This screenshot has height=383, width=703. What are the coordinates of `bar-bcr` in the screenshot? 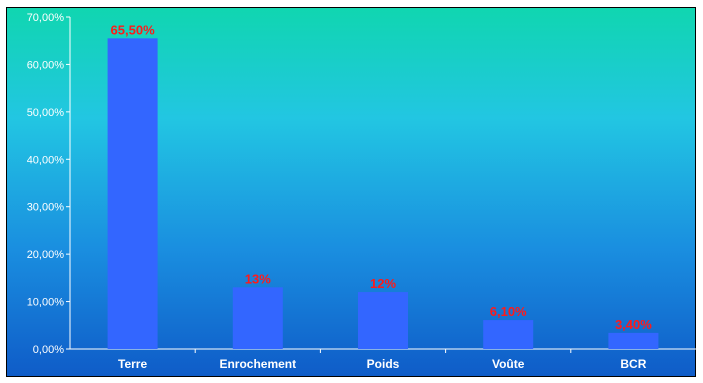 It's located at (633, 340).